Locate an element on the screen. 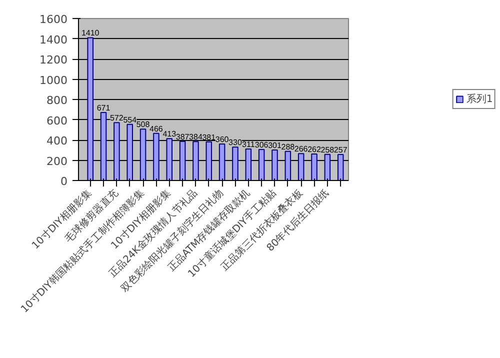 This screenshot has height=358, width=500. data-label: 671 is located at coordinates (103, 108).